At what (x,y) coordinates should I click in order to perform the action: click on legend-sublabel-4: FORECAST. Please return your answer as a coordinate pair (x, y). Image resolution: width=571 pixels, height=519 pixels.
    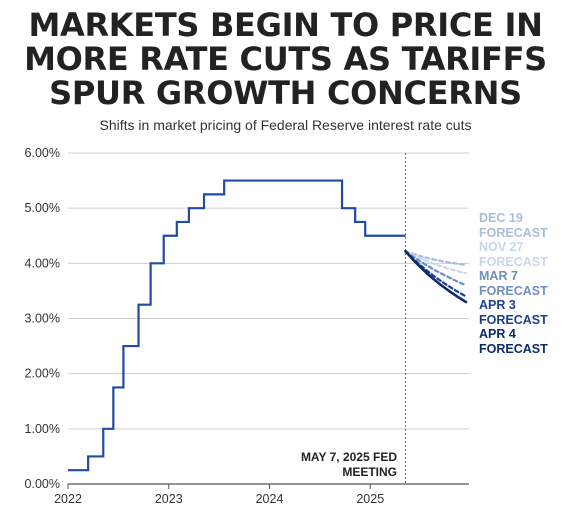
    Looking at the image, I should click on (513, 349).